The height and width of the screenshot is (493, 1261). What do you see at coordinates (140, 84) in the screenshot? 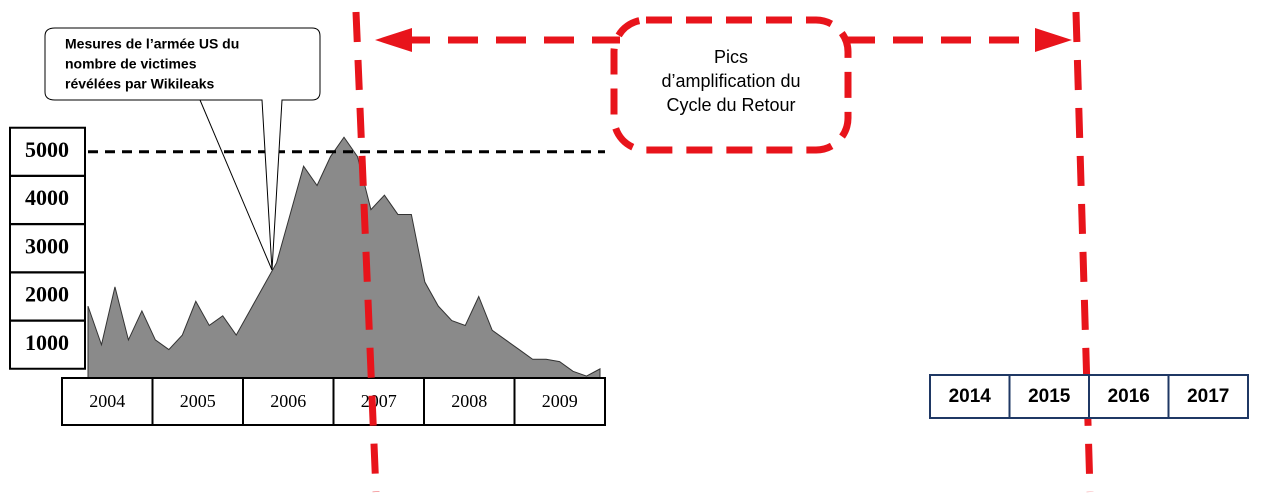
I see `callout-text: révélées par Wikileaks` at bounding box center [140, 84].